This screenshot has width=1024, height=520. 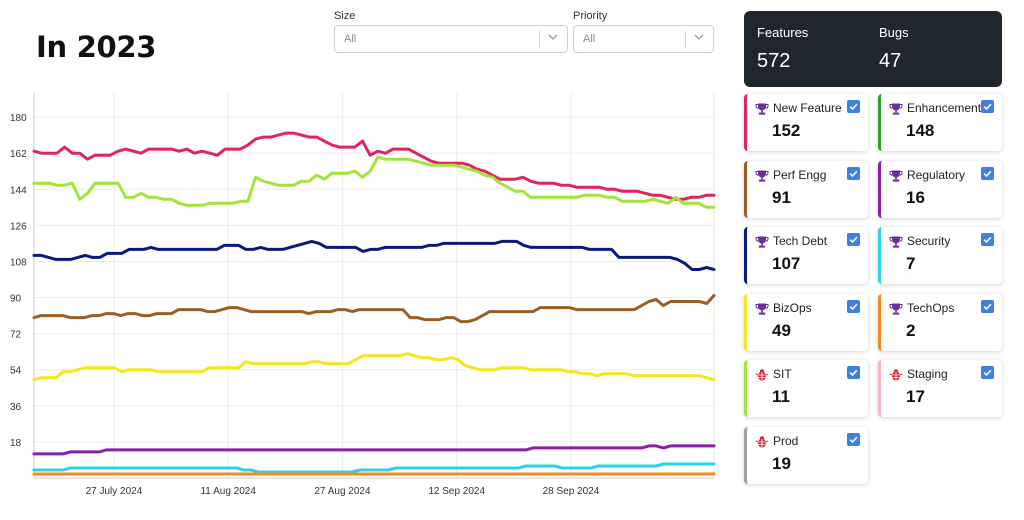 I want to click on series-card-count: 91, so click(x=781, y=197).